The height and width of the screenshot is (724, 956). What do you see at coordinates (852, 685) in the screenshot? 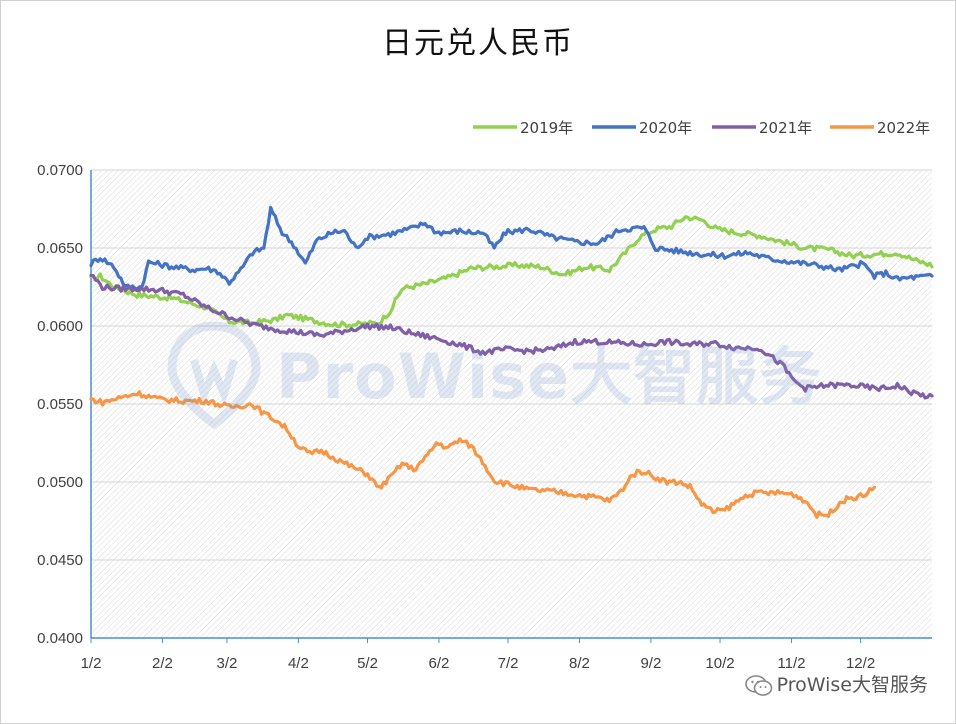
I see `footer-brand-label: ProWise大智服务` at bounding box center [852, 685].